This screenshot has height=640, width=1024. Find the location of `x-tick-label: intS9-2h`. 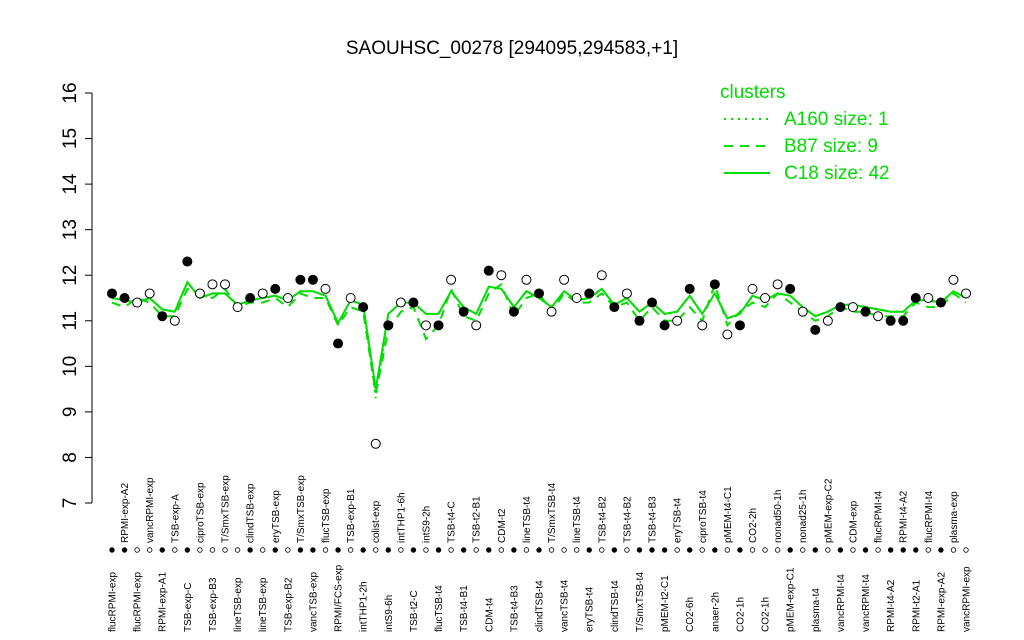

x-tick-label: intS9-2h is located at coordinates (426, 524).